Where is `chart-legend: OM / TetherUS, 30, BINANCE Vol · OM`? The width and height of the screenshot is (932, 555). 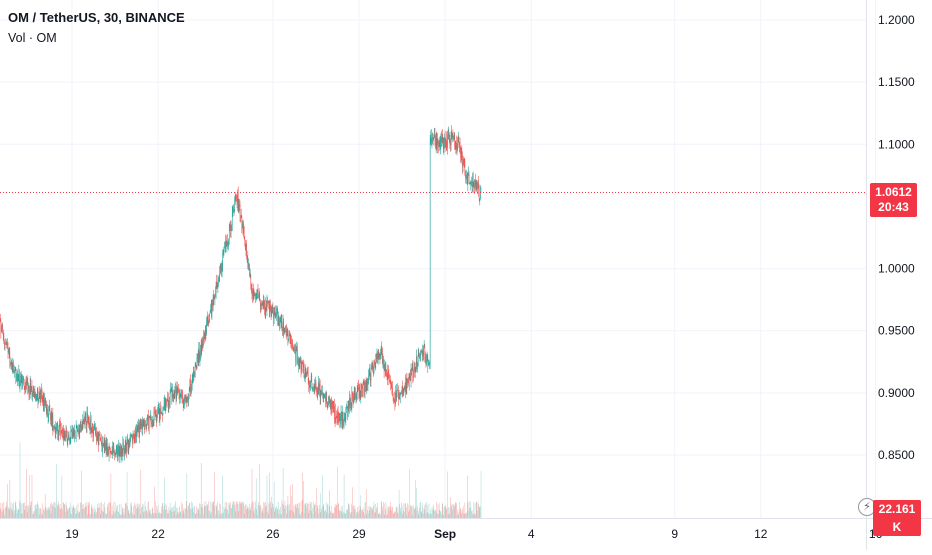 chart-legend: OM / TetherUS, 30, BINANCE Vol · OM is located at coordinates (96, 28).